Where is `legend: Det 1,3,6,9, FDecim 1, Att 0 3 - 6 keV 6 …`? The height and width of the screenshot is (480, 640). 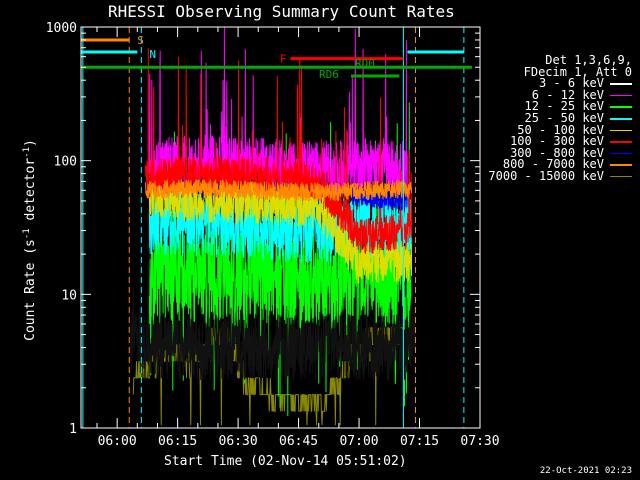 legend: Det 1,3,6,9, FDecim 1, Att 0 3 - 6 keV 6 … is located at coordinates (560, 118).